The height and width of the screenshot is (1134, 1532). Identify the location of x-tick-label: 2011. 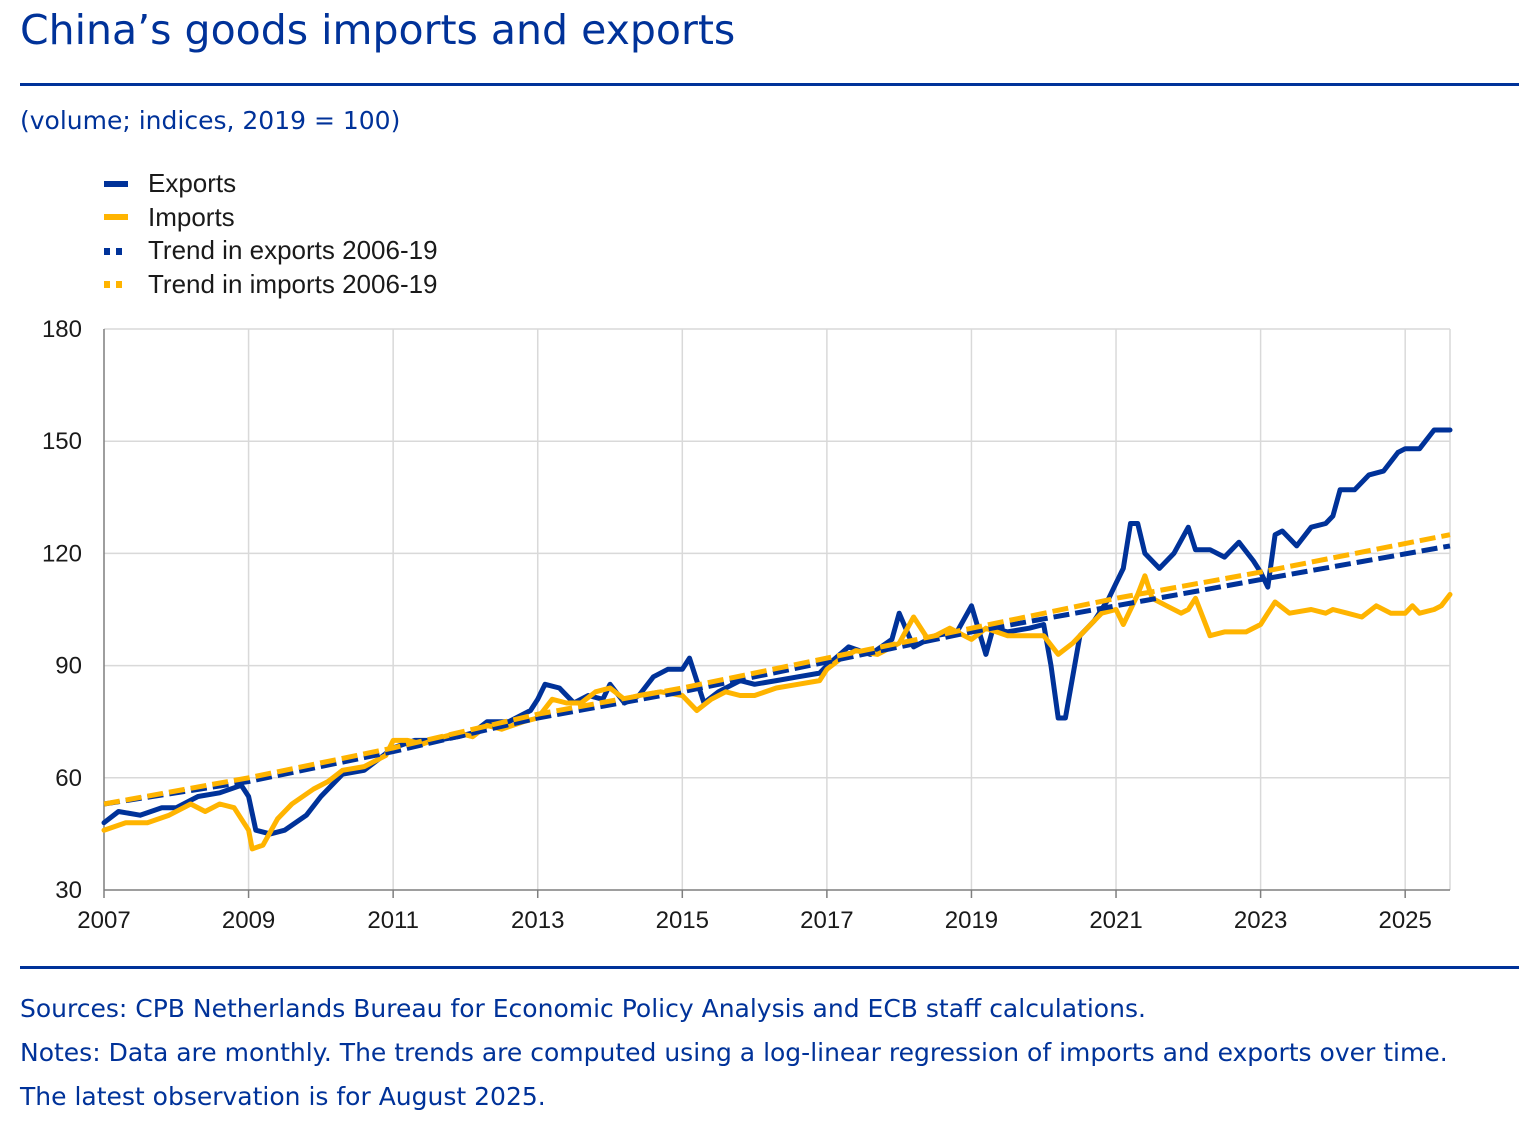
(393, 920).